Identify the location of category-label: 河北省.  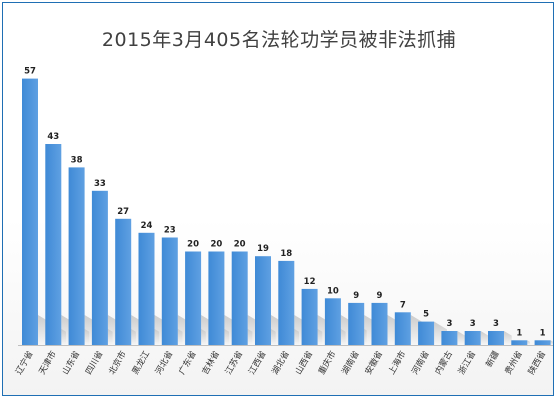
(164, 363).